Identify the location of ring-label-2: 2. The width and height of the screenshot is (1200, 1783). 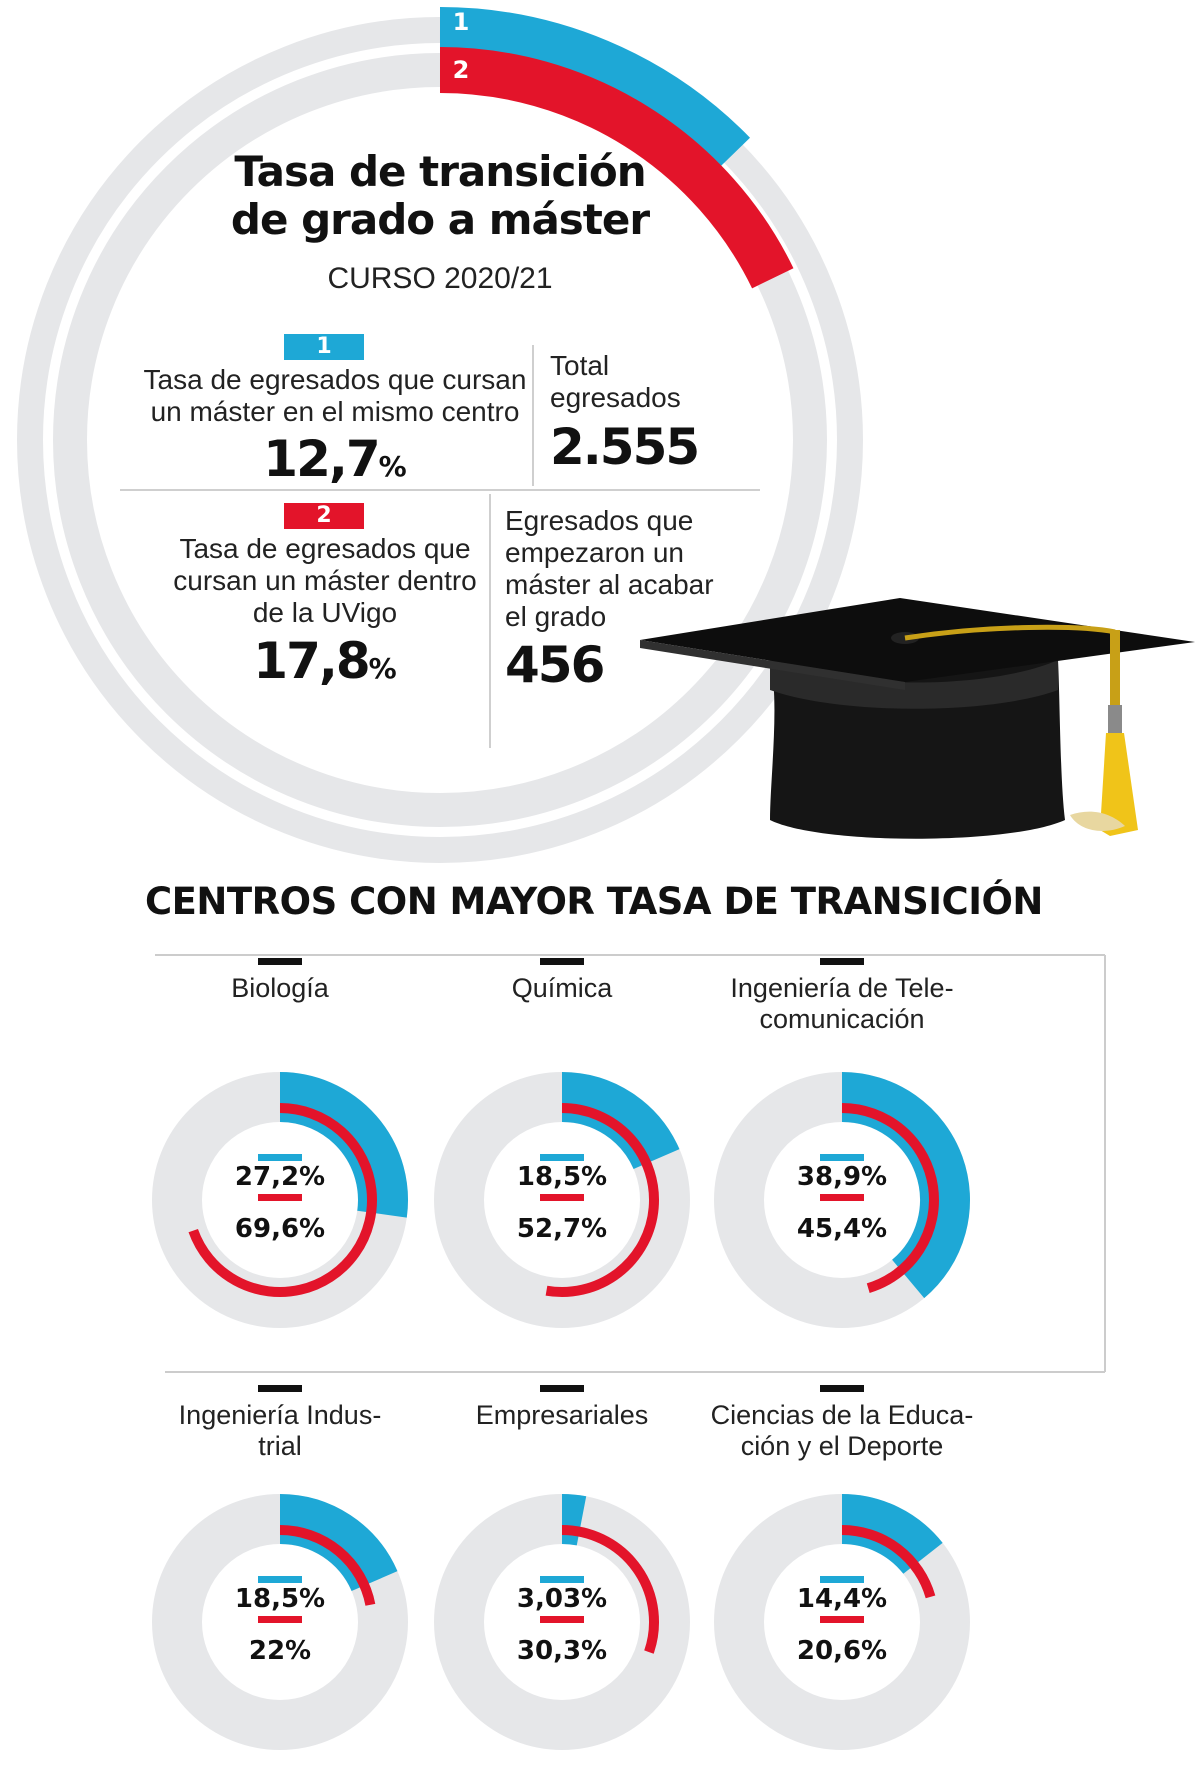
(461, 70).